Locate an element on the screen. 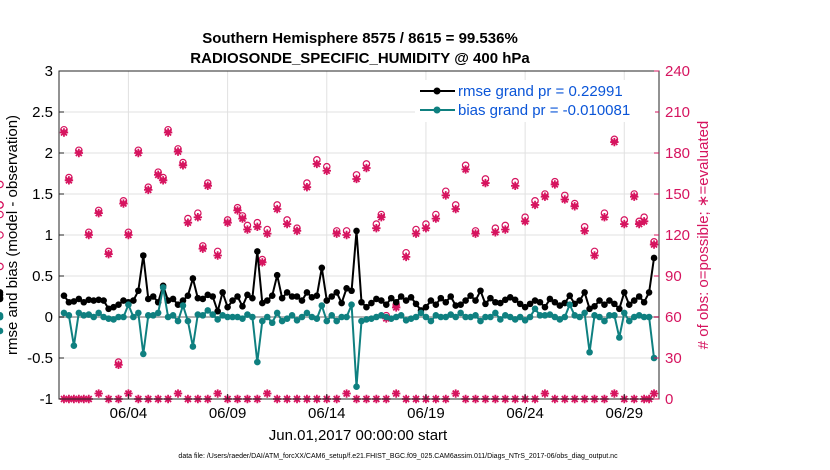  x-tick-label: 06/29 is located at coordinates (625, 413).